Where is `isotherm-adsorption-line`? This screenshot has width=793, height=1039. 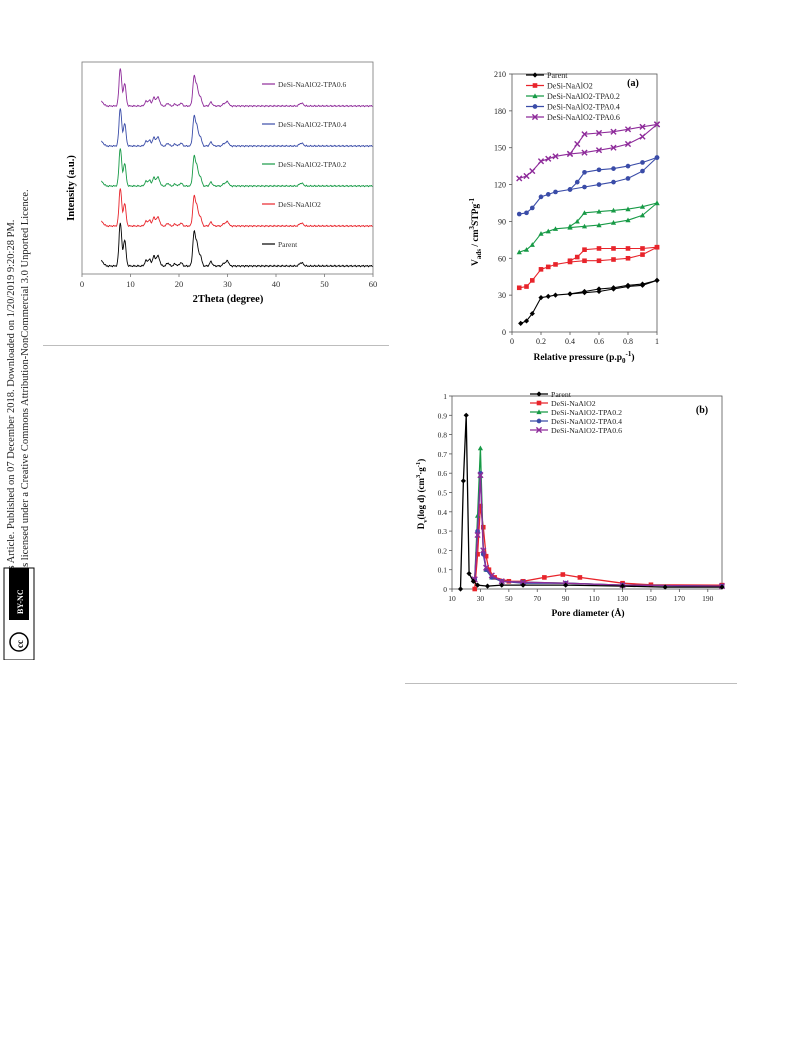
isotherm-adsorption-line is located at coordinates (588, 151).